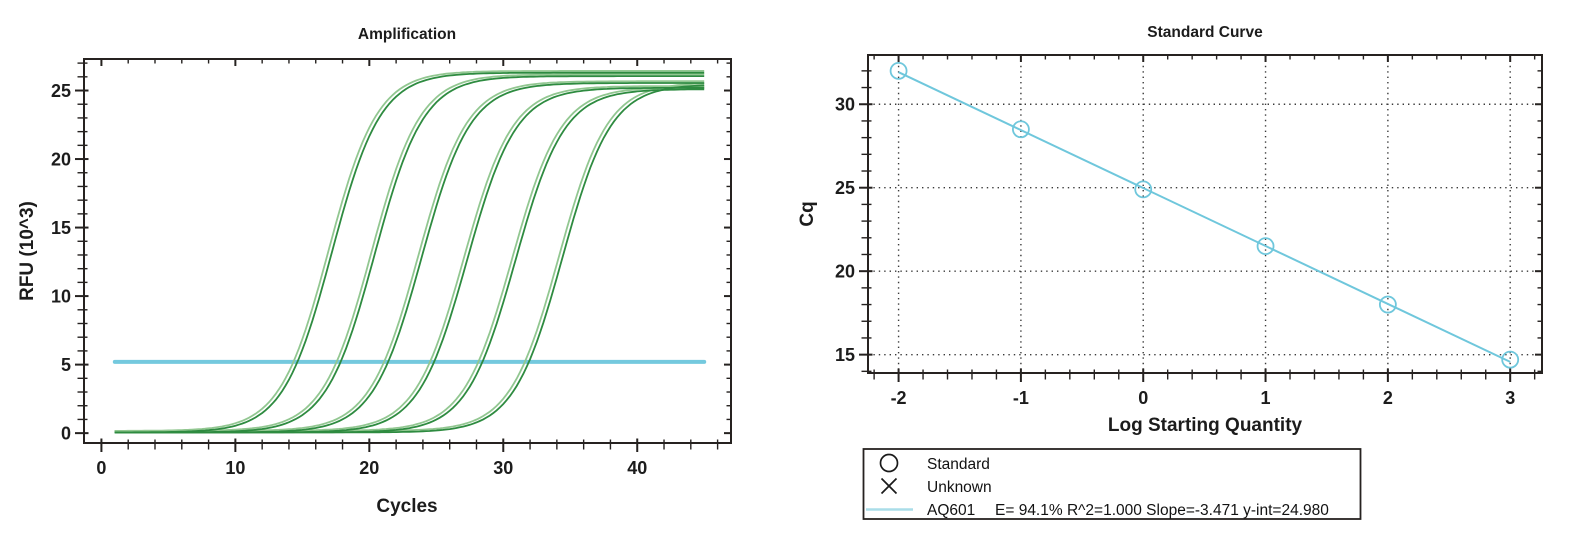 The height and width of the screenshot is (537, 1579). I want to click on legend-border, so click(1112, 484).